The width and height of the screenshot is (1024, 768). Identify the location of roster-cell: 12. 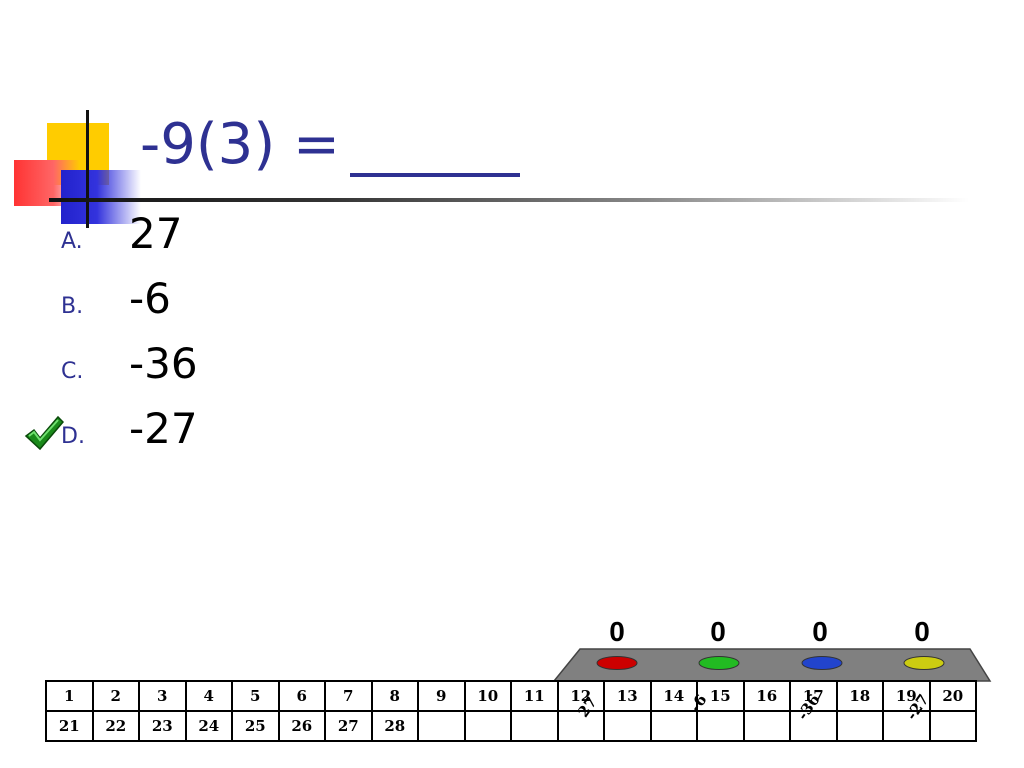
(580, 696).